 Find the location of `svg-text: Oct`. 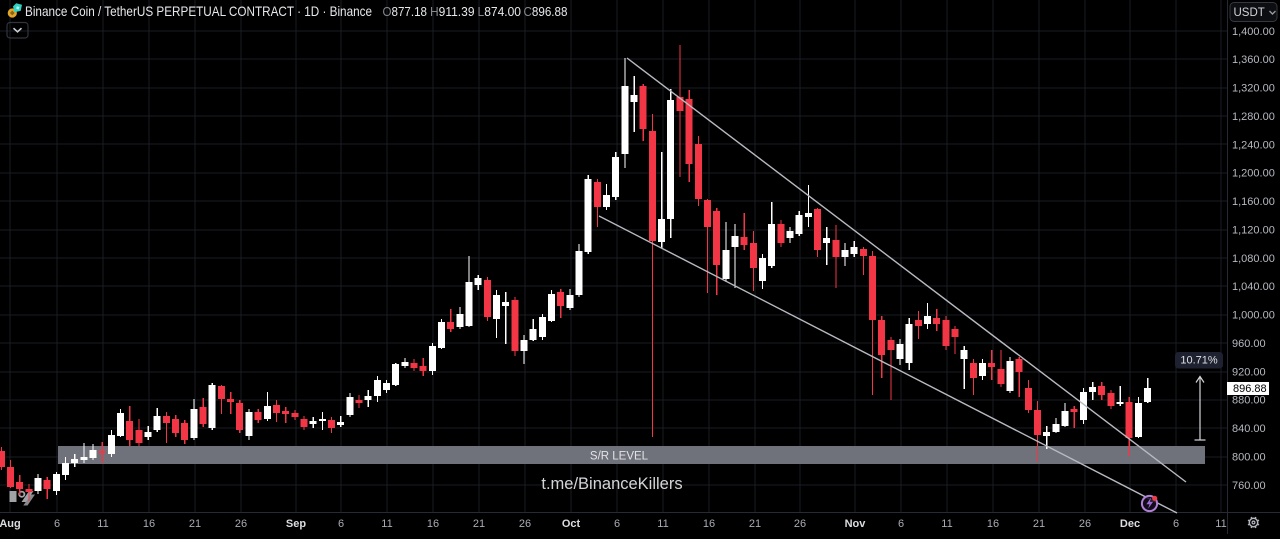

svg-text: Oct is located at coordinates (571, 524).